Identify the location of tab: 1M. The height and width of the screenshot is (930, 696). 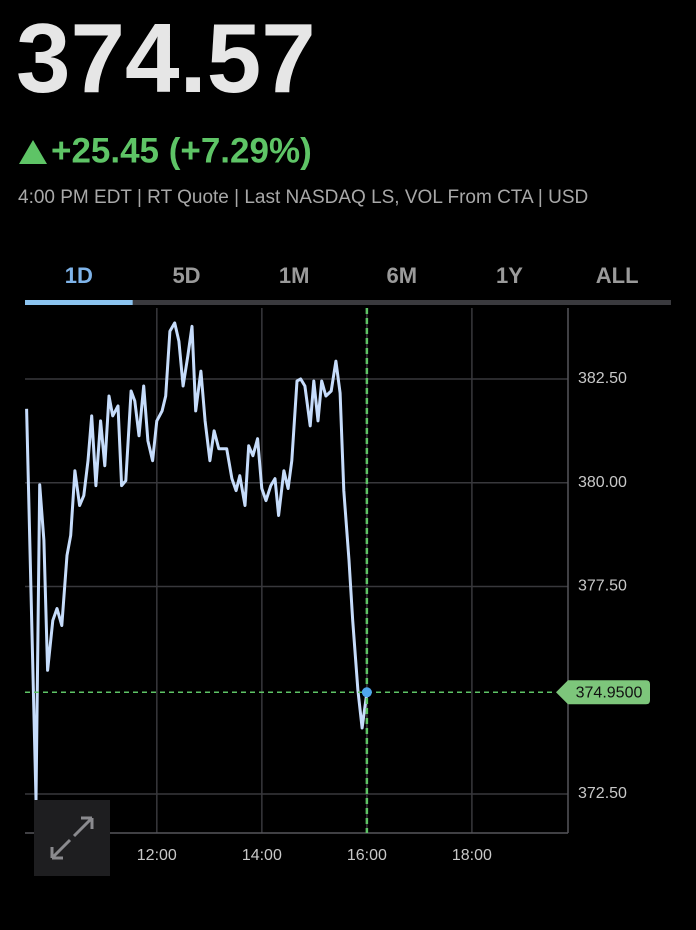
(294, 275).